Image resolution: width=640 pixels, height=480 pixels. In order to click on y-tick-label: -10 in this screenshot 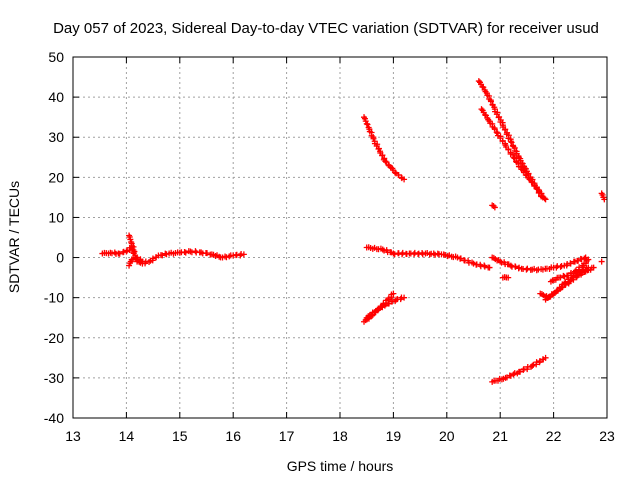, I will do `click(54, 298)`.